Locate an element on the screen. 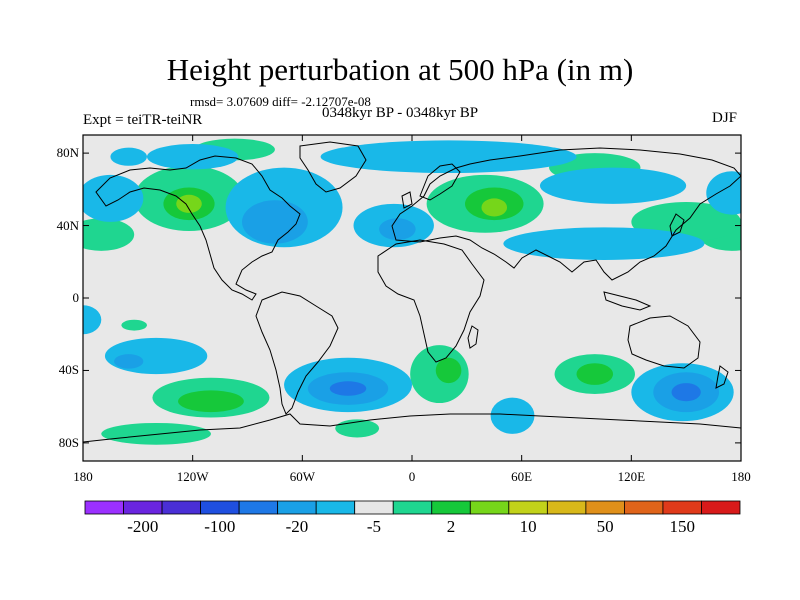 The width and height of the screenshot is (800, 600). coastline-madagascar is located at coordinates (473, 337).